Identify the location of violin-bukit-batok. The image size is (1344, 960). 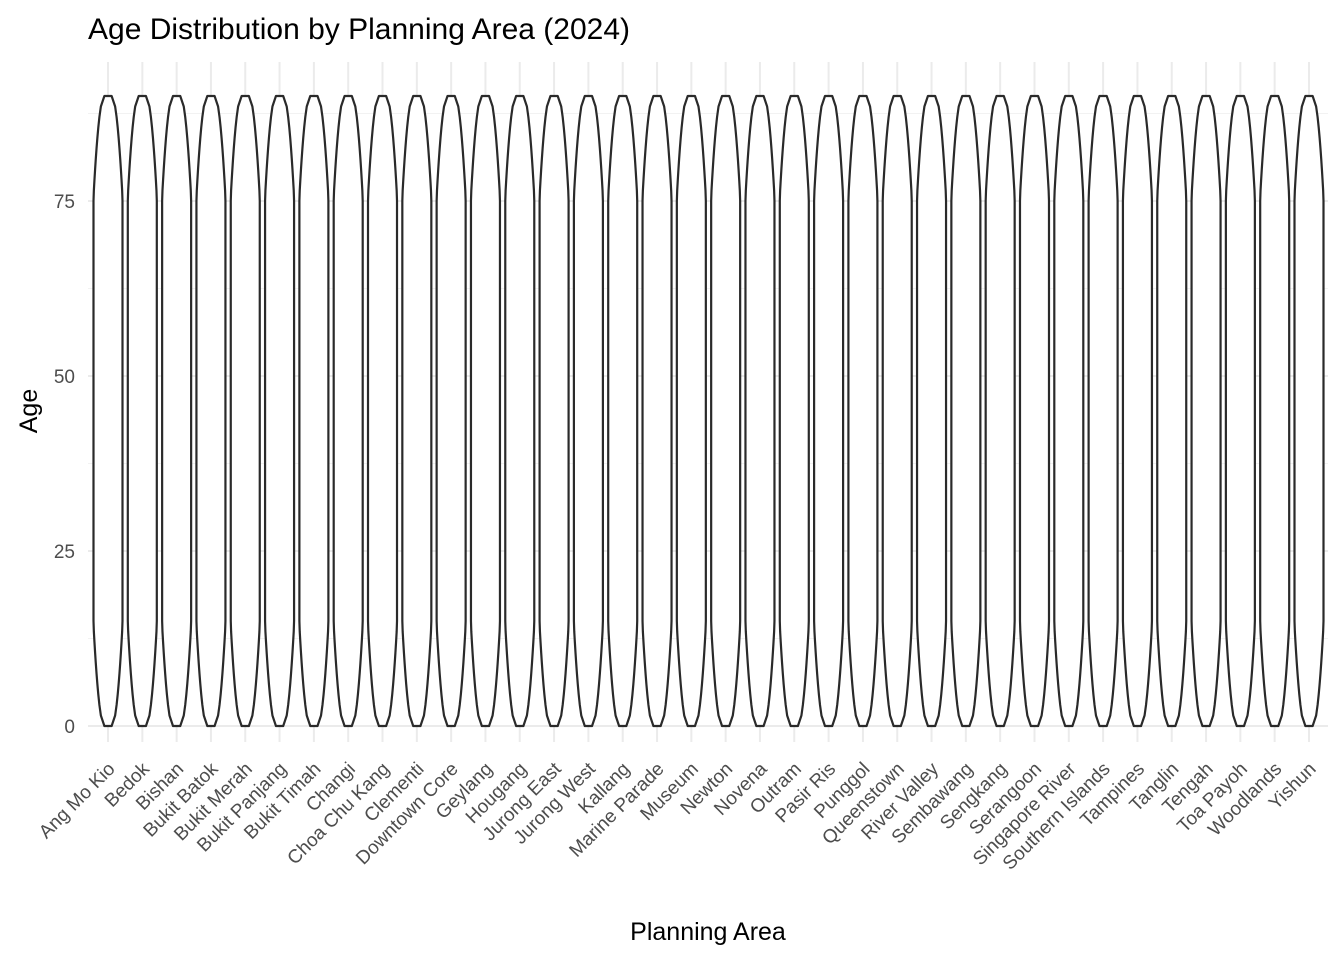
(211, 411).